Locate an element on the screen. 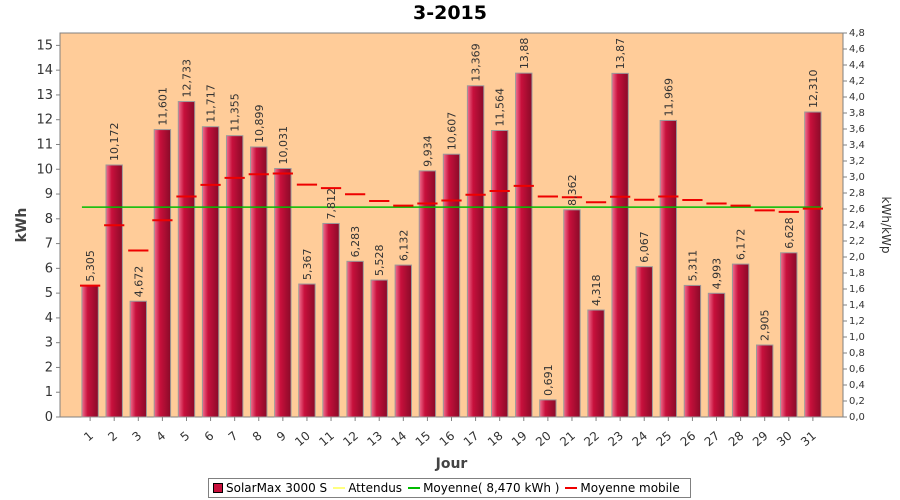 This screenshot has height=500, width=900. x-tick-label: 15 is located at coordinates (423, 439).